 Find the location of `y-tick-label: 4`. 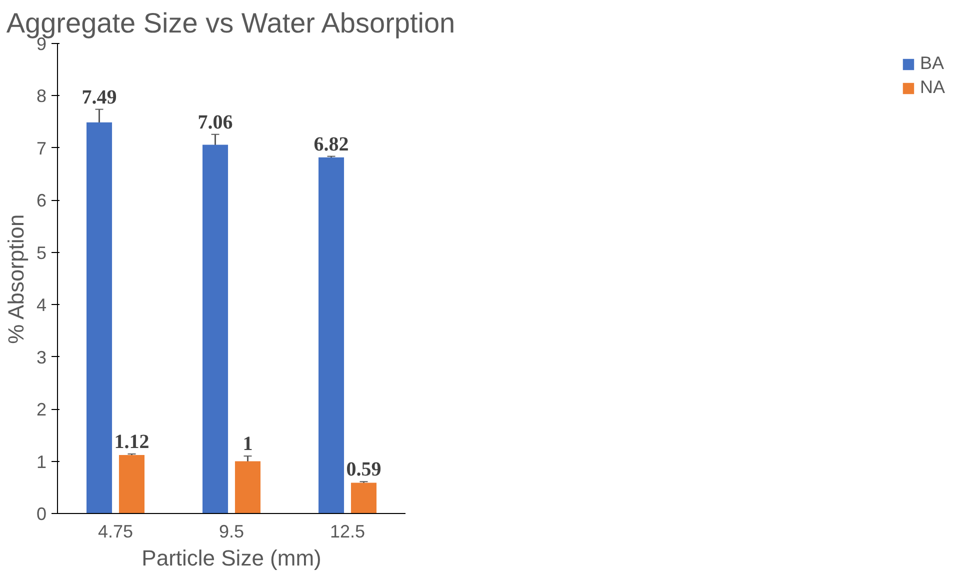

y-tick-label: 4 is located at coordinates (41, 305).